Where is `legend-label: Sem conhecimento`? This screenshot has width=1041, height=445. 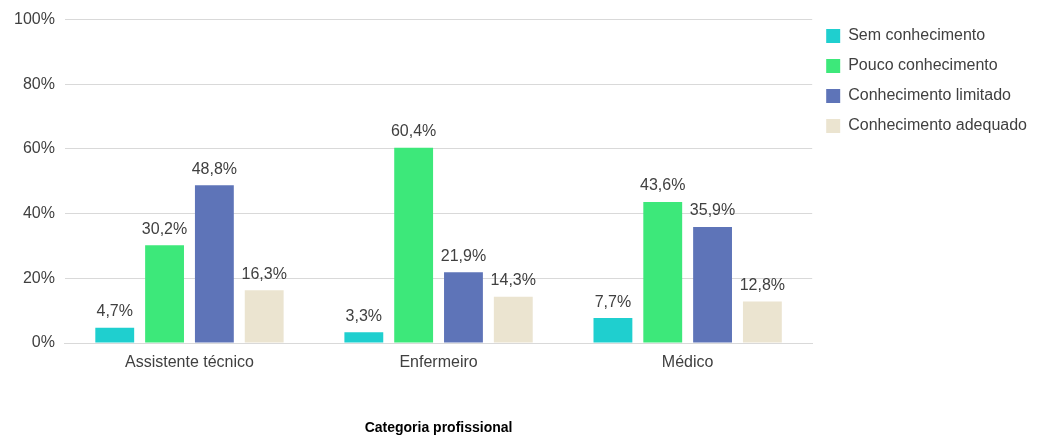
legend-label: Sem conhecimento is located at coordinates (917, 35).